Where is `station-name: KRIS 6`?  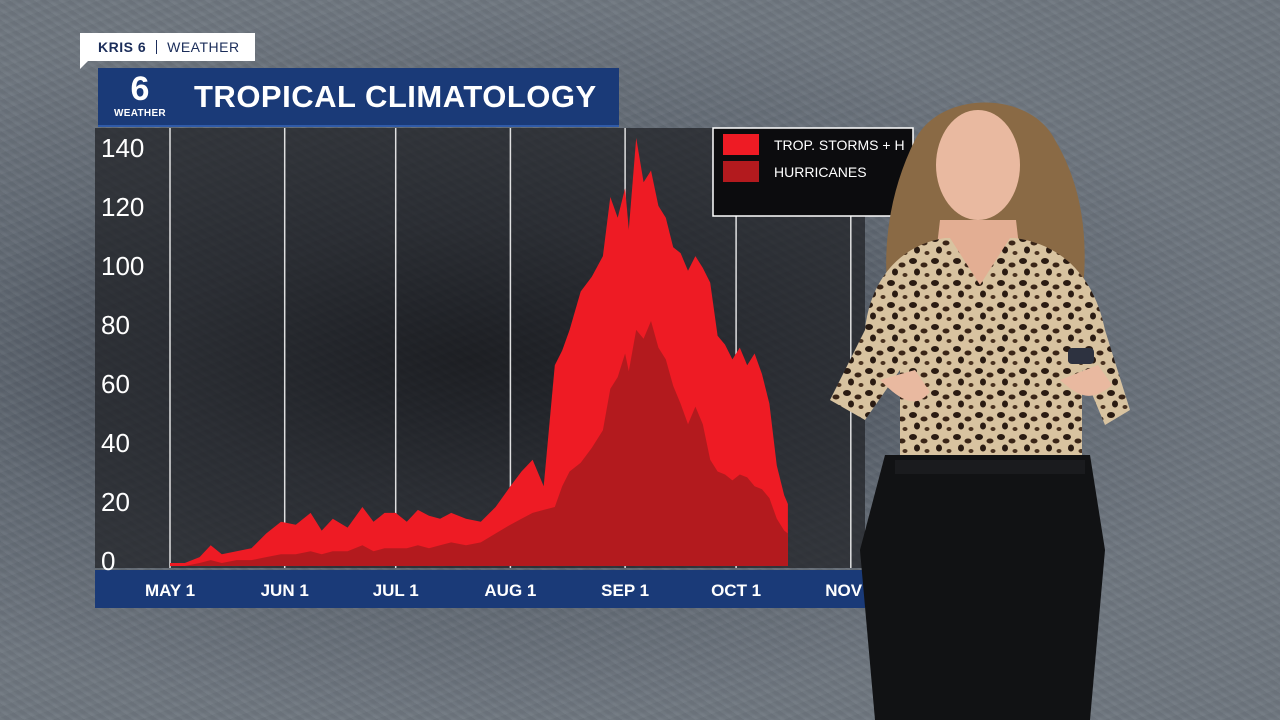 station-name: KRIS 6 is located at coordinates (122, 47).